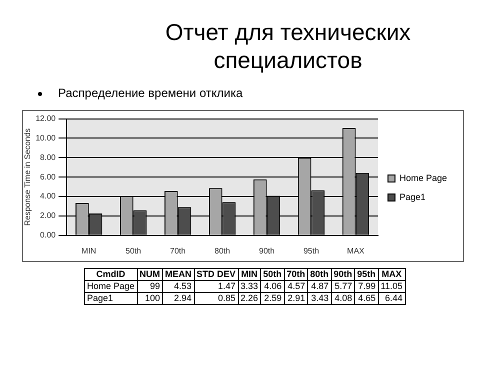 The height and width of the screenshot is (375, 500). What do you see at coordinates (343, 274) in the screenshot?
I see `text: 90th` at bounding box center [343, 274].